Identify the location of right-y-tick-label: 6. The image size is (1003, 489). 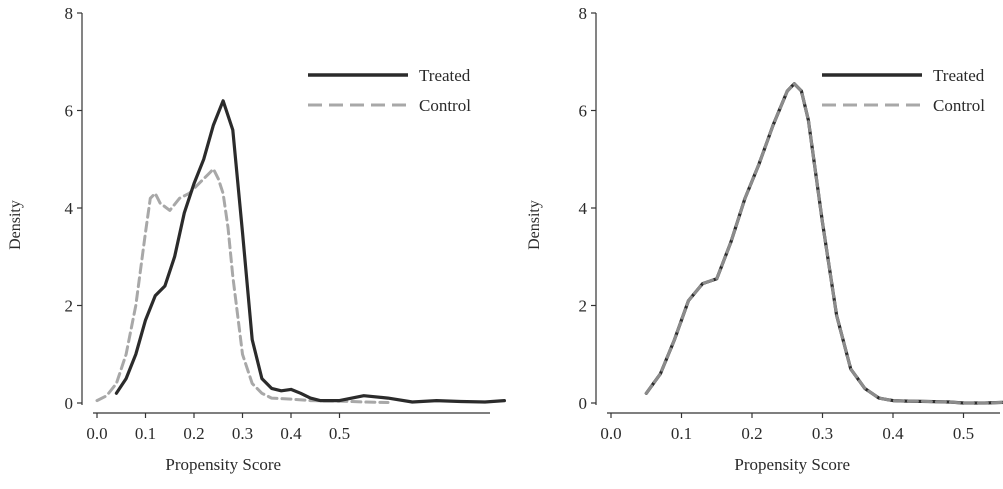
(583, 111).